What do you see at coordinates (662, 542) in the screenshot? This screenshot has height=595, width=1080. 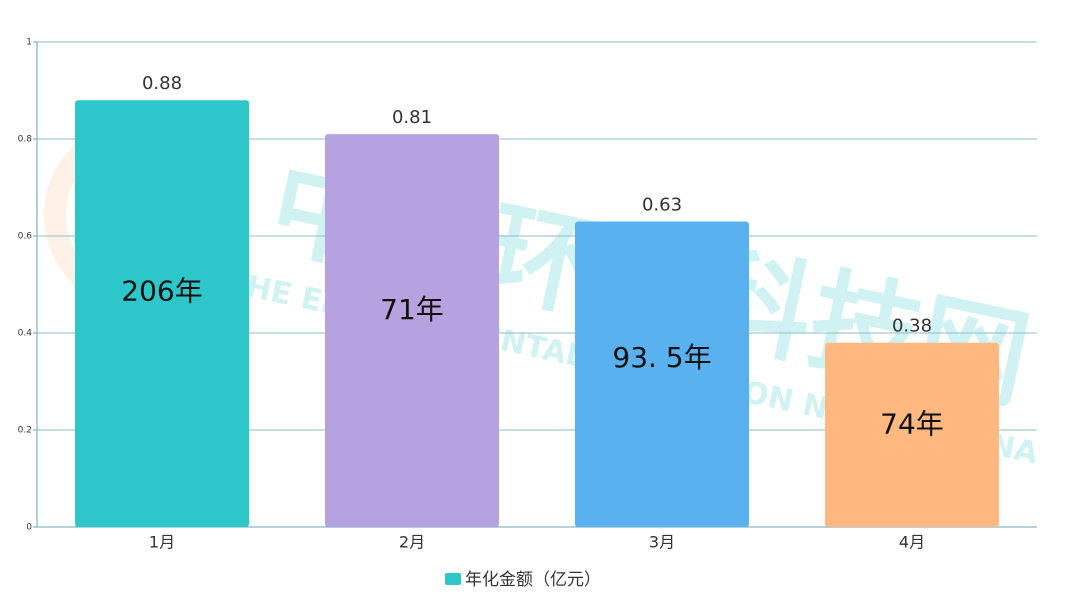 I see `x-tick-label: 3月` at bounding box center [662, 542].